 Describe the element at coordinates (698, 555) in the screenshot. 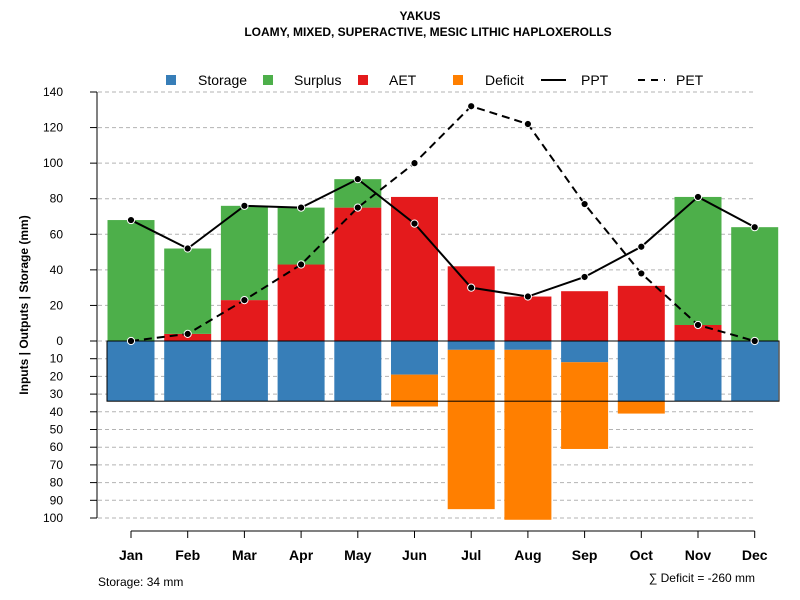

I see `x-tick-label: Nov` at that location.